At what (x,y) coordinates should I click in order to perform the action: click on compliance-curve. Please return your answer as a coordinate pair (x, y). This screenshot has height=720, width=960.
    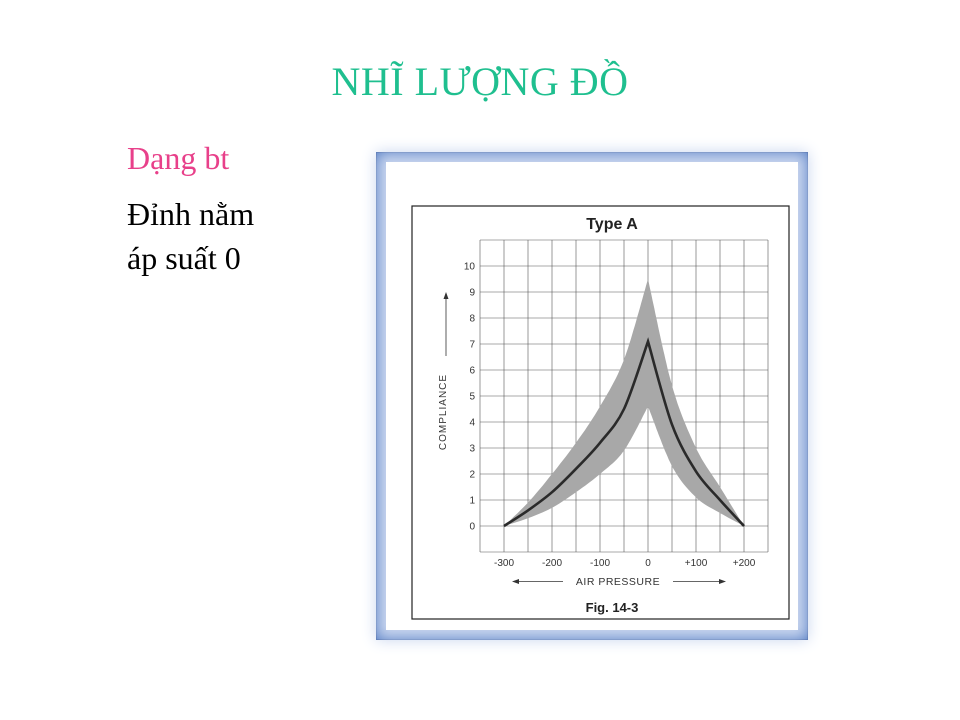
    Looking at the image, I should click on (624, 432).